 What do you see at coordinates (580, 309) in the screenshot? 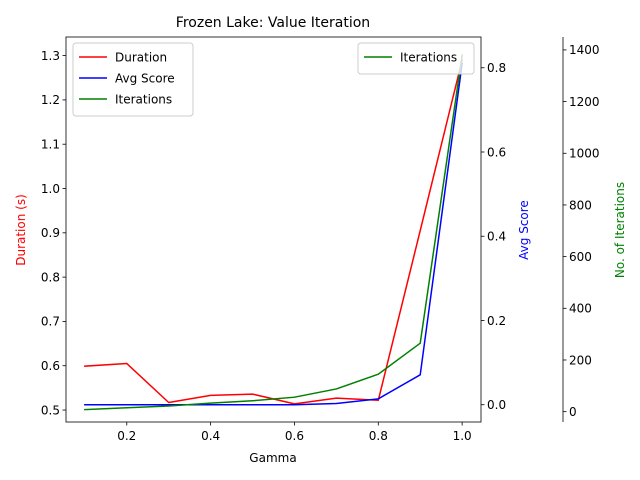
I see `third-y-tick-label: 400` at bounding box center [580, 309].